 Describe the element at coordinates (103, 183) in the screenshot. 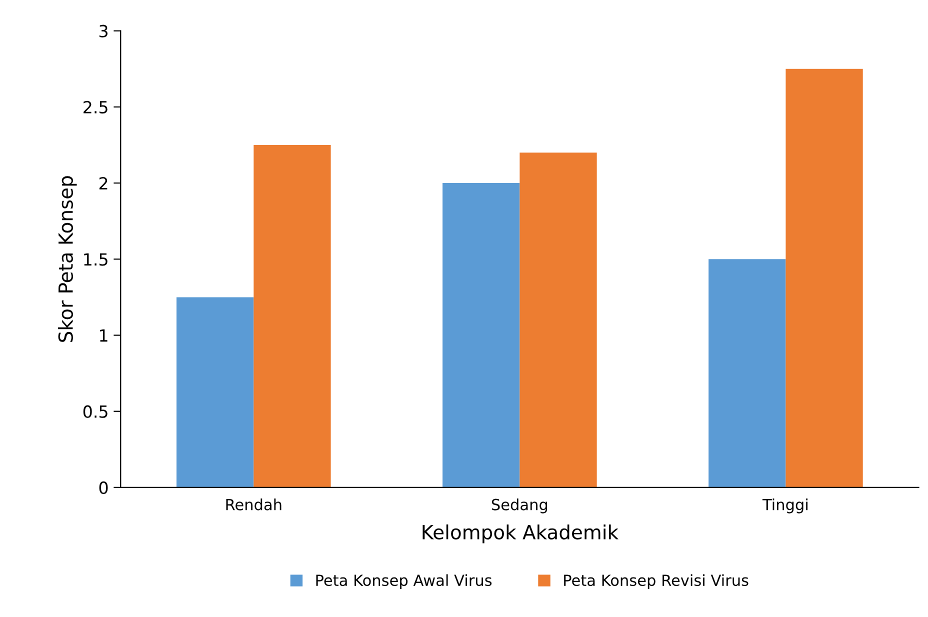

I see `y-tick-label: 2` at that location.